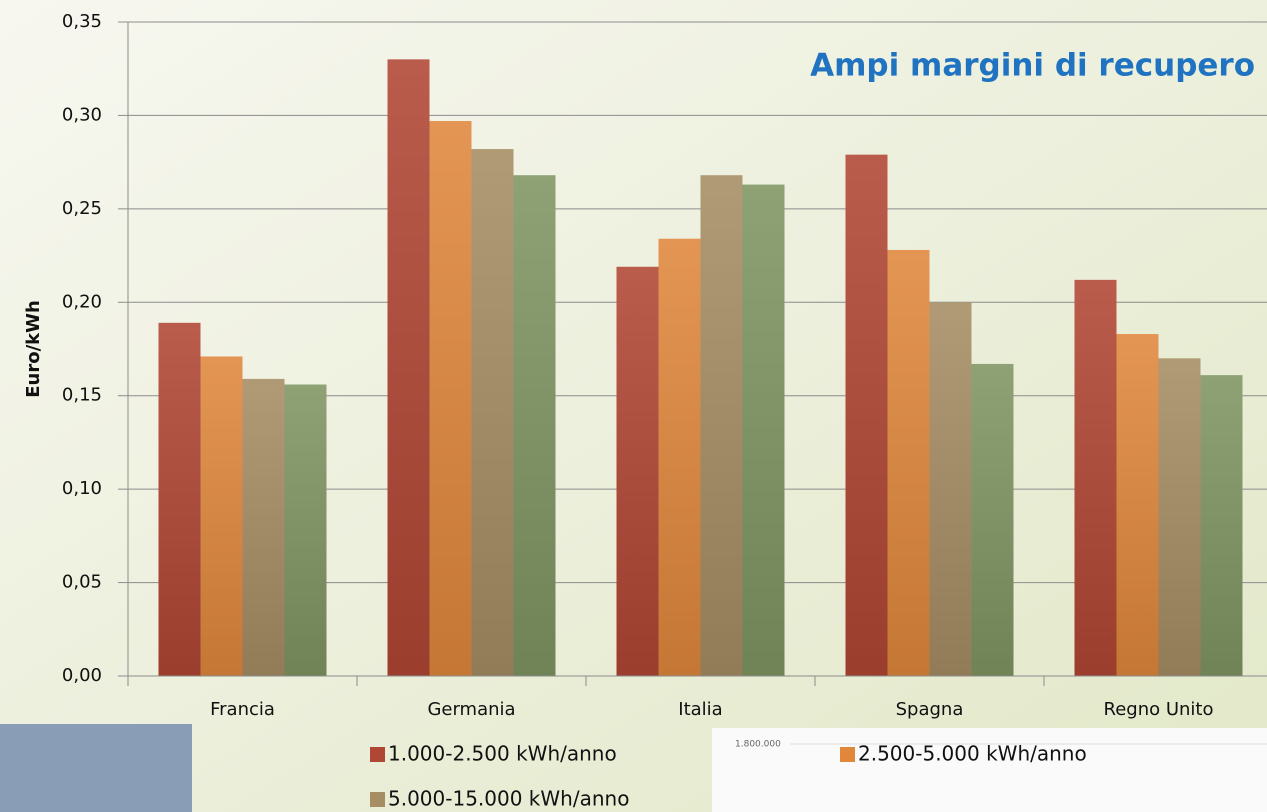 Image resolution: width=1267 pixels, height=812 pixels. What do you see at coordinates (508, 799) in the screenshot?
I see `legend-label: 5.000-15.000 kWh/anno` at bounding box center [508, 799].